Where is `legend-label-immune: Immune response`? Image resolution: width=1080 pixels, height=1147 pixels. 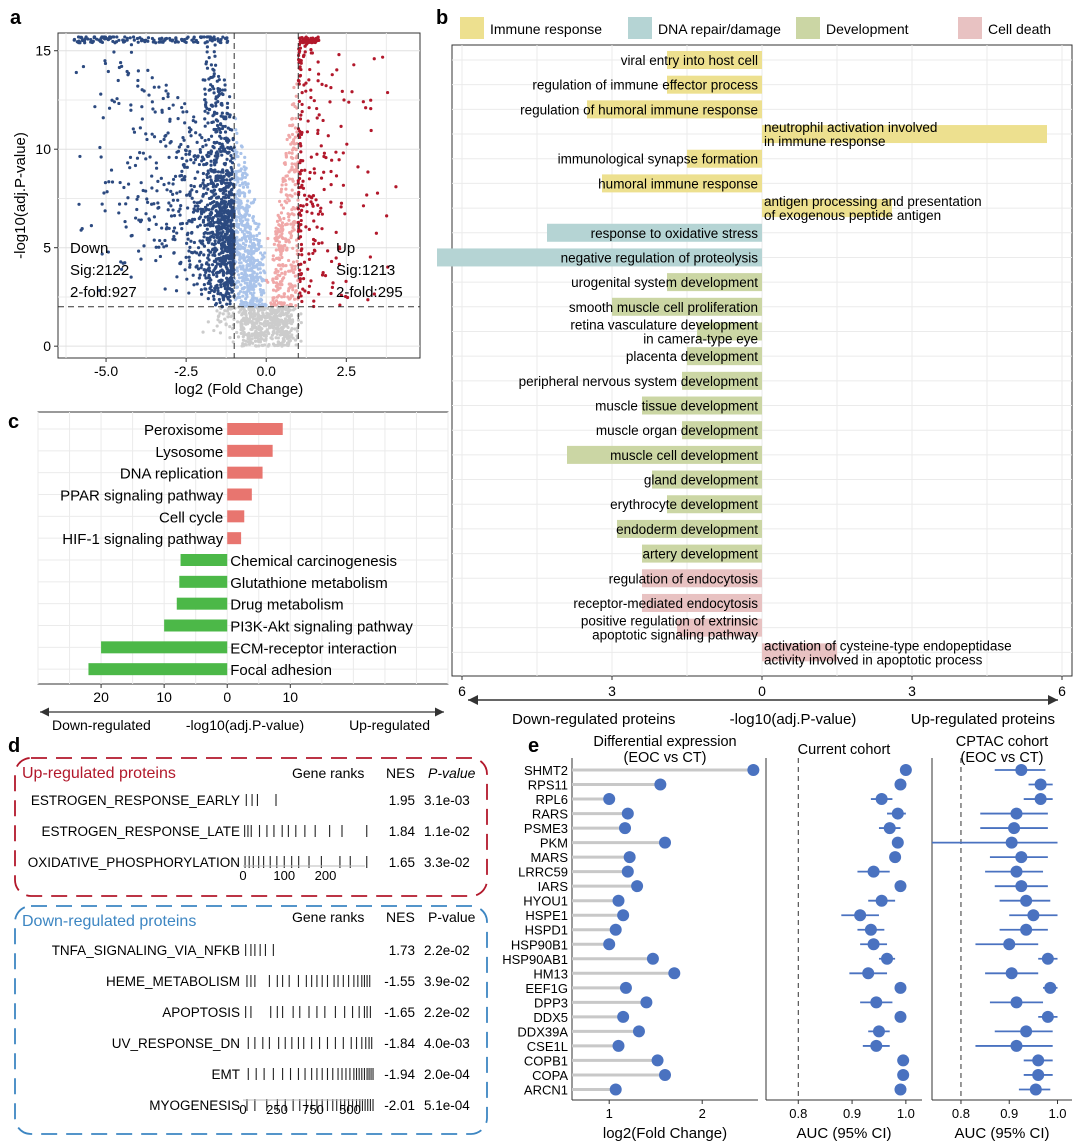 legend-label-immune: Immune response is located at coordinates (546, 29).